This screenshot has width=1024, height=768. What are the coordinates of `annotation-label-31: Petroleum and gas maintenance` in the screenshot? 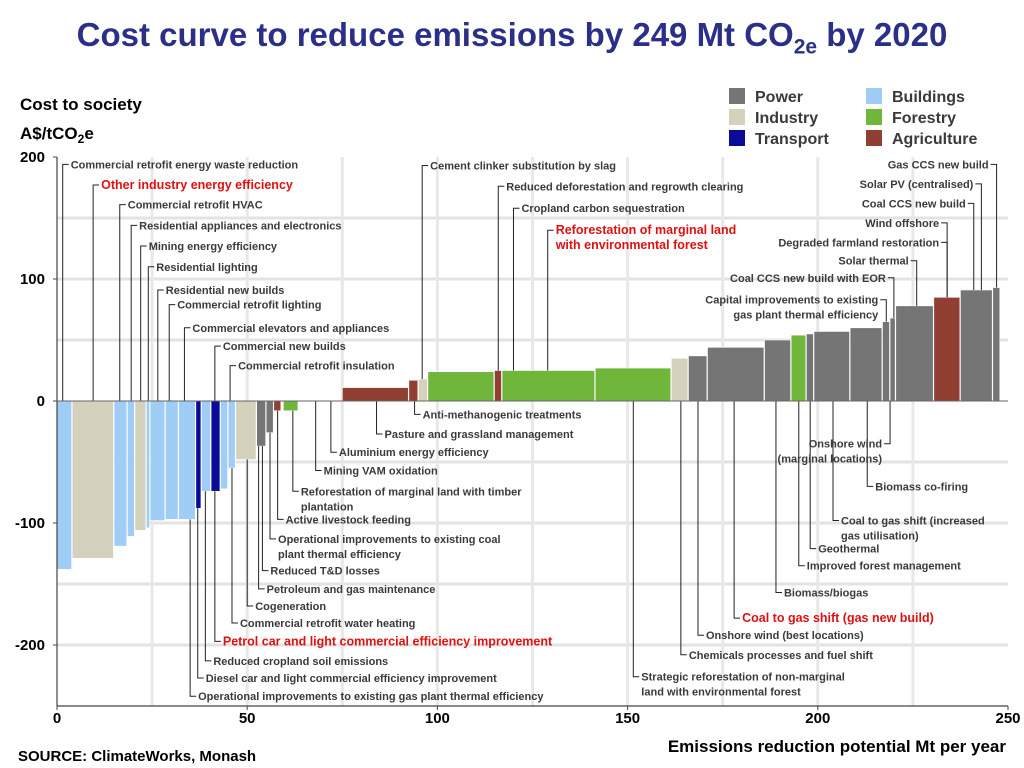 It's located at (351, 590).